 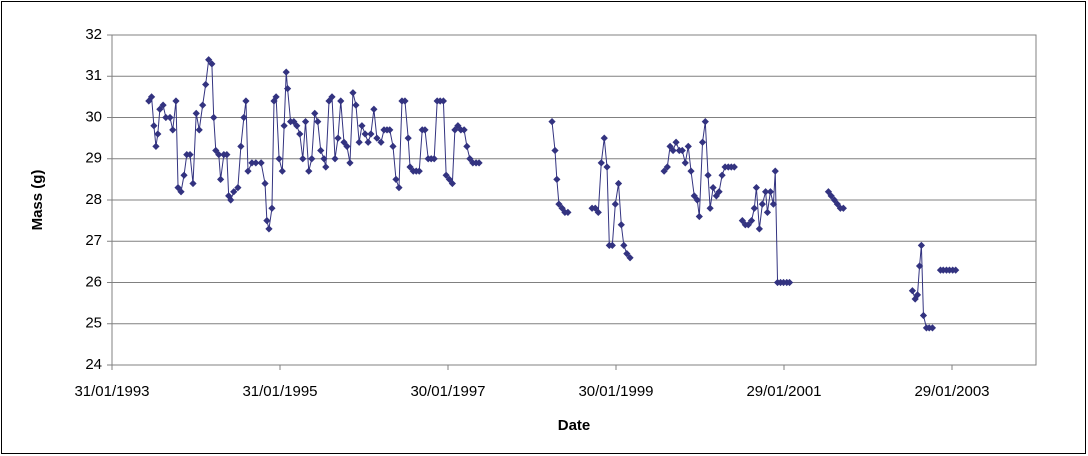 I want to click on y-tick-label: 32, so click(x=93, y=34).